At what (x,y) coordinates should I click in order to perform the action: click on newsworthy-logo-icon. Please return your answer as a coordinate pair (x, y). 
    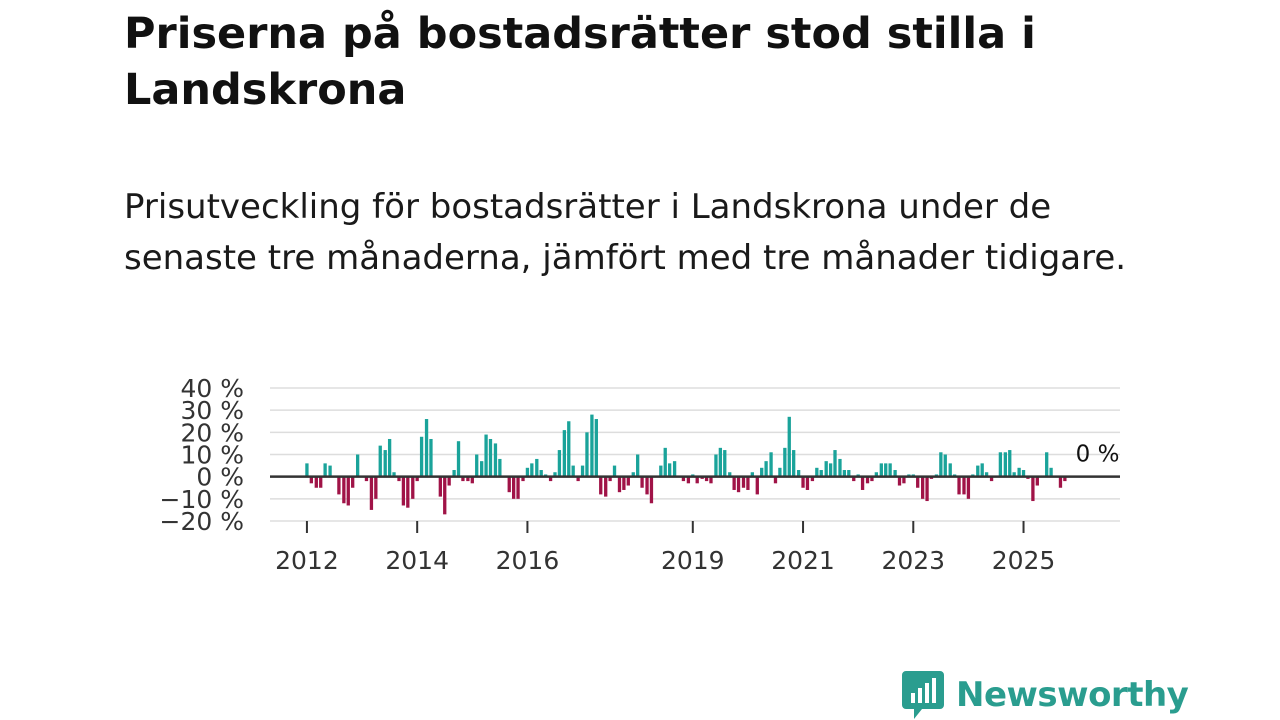
    Looking at the image, I should click on (923, 695).